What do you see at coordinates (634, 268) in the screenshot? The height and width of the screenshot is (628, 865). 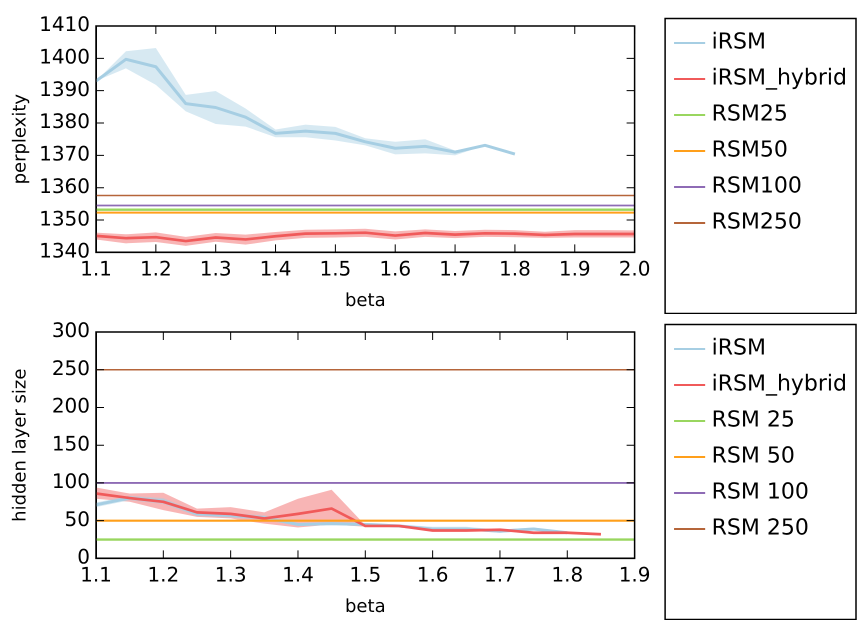 I see `x-tick-label: 2.0` at bounding box center [634, 268].